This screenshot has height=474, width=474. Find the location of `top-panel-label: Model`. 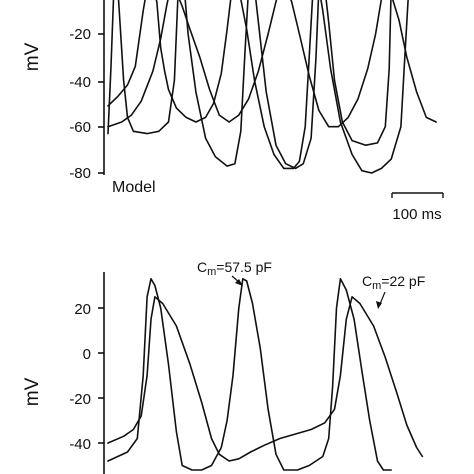

top-panel-label: Model is located at coordinates (134, 187).